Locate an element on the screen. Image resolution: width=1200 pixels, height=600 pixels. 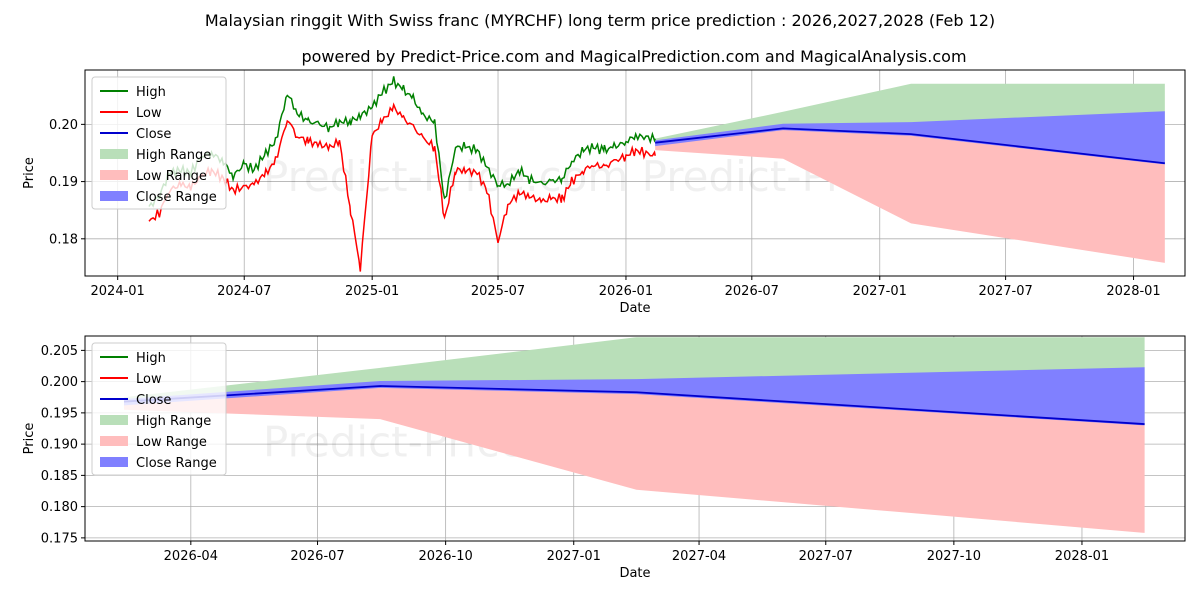
low-series-line is located at coordinates (402, 187).